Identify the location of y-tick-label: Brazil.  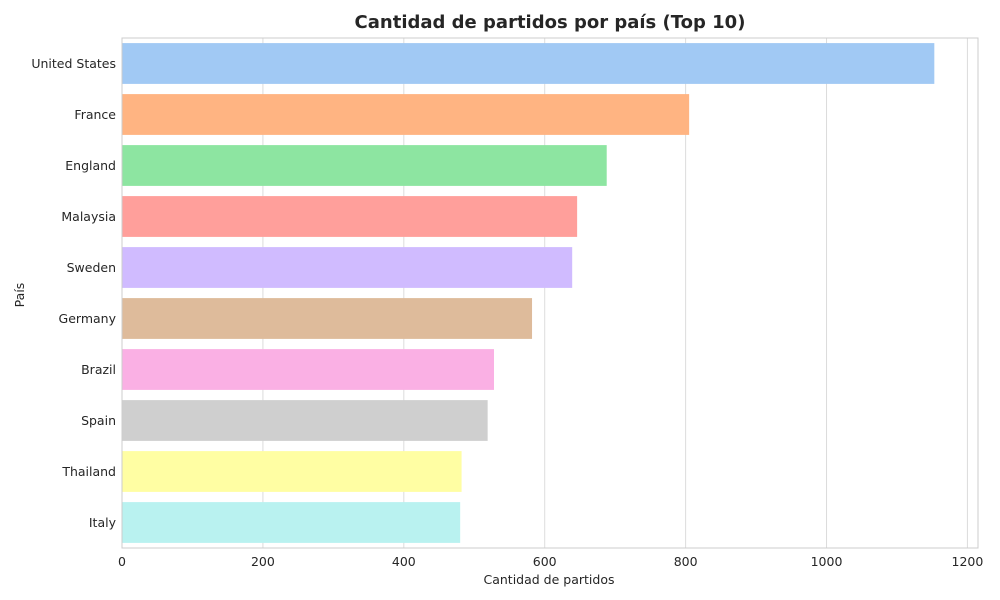
(98, 369).